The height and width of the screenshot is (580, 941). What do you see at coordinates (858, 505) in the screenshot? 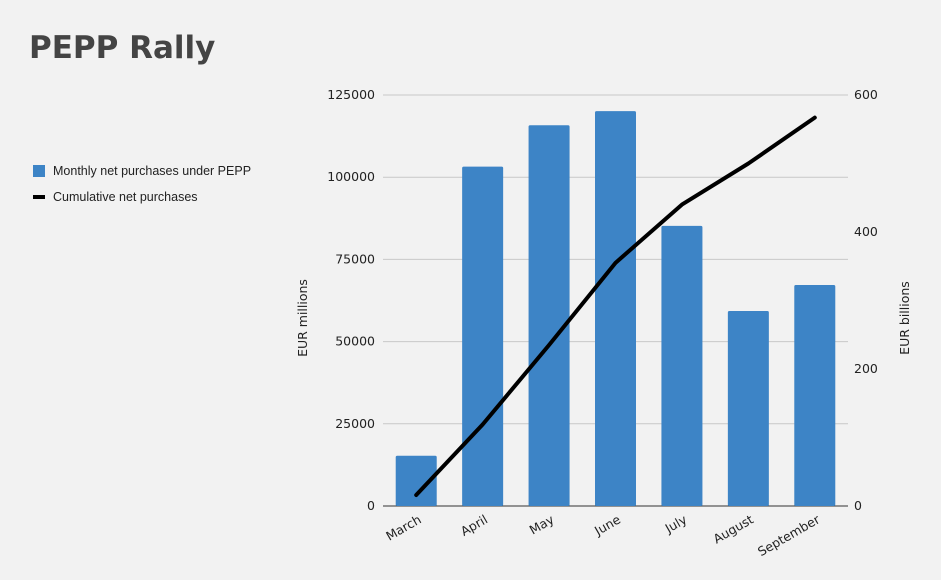
I see `y2-tick-label: 0` at bounding box center [858, 505].